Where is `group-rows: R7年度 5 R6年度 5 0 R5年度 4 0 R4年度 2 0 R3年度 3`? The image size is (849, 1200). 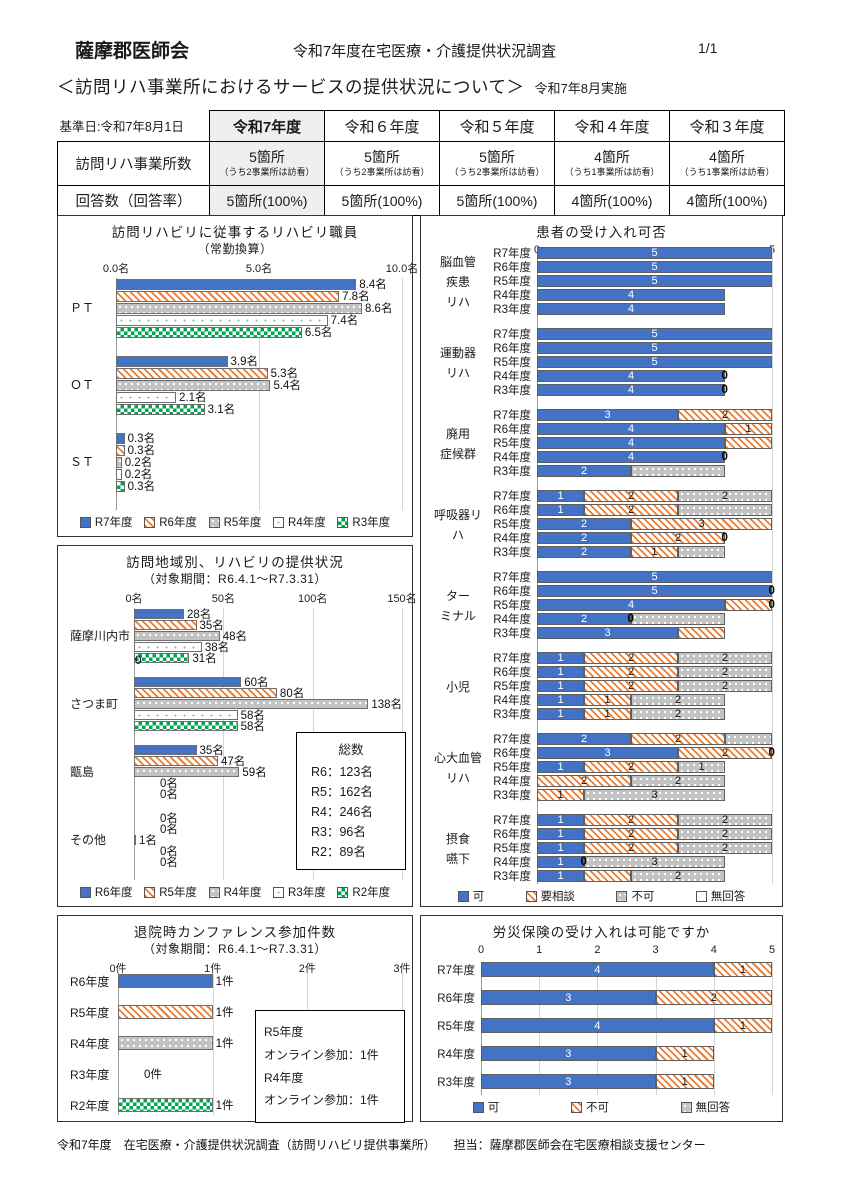
group-rows: R7年度 5 R6年度 5 0 R5年度 4 0 R4年度 2 0 R3年度 3 is located at coordinates (630, 606).